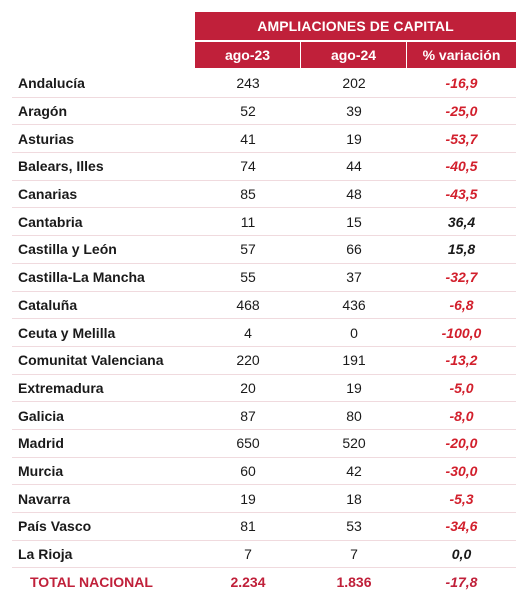 This screenshot has width=528, height=600. Describe the element at coordinates (248, 415) in the screenshot. I see `value-ago-23: 87` at that location.